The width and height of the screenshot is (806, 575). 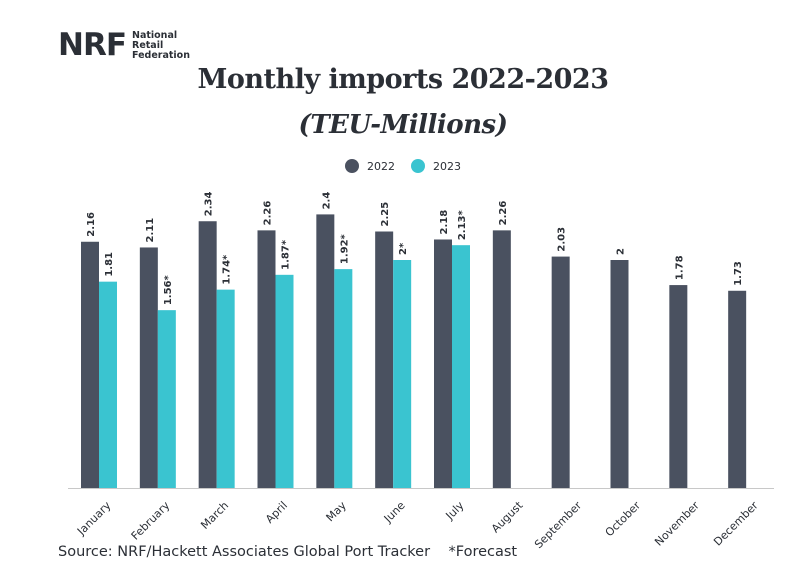 What do you see at coordinates (678, 386) in the screenshot?
I see `bar-2022-november` at bounding box center [678, 386].